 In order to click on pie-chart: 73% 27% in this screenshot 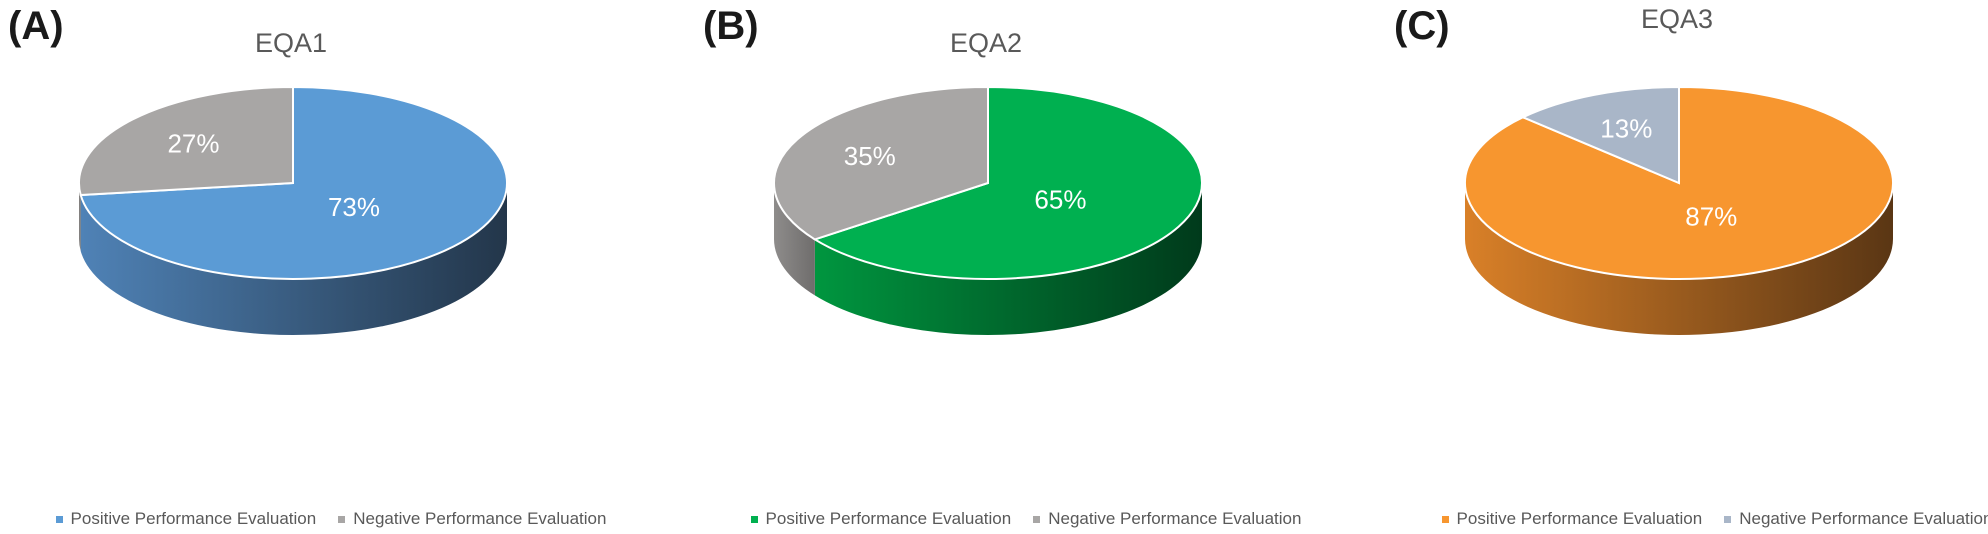, I will do `click(293, 210)`.